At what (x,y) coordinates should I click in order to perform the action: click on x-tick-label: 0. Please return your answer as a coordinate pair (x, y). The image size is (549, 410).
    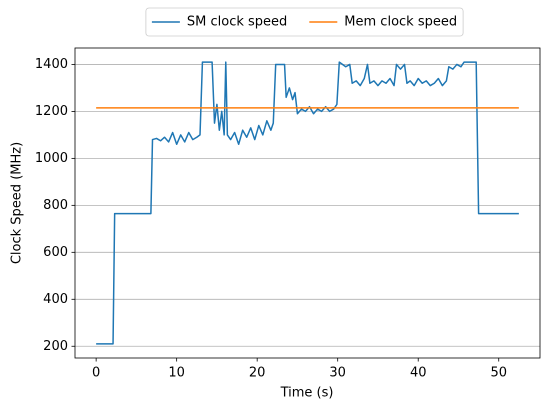
    Looking at the image, I should click on (96, 373).